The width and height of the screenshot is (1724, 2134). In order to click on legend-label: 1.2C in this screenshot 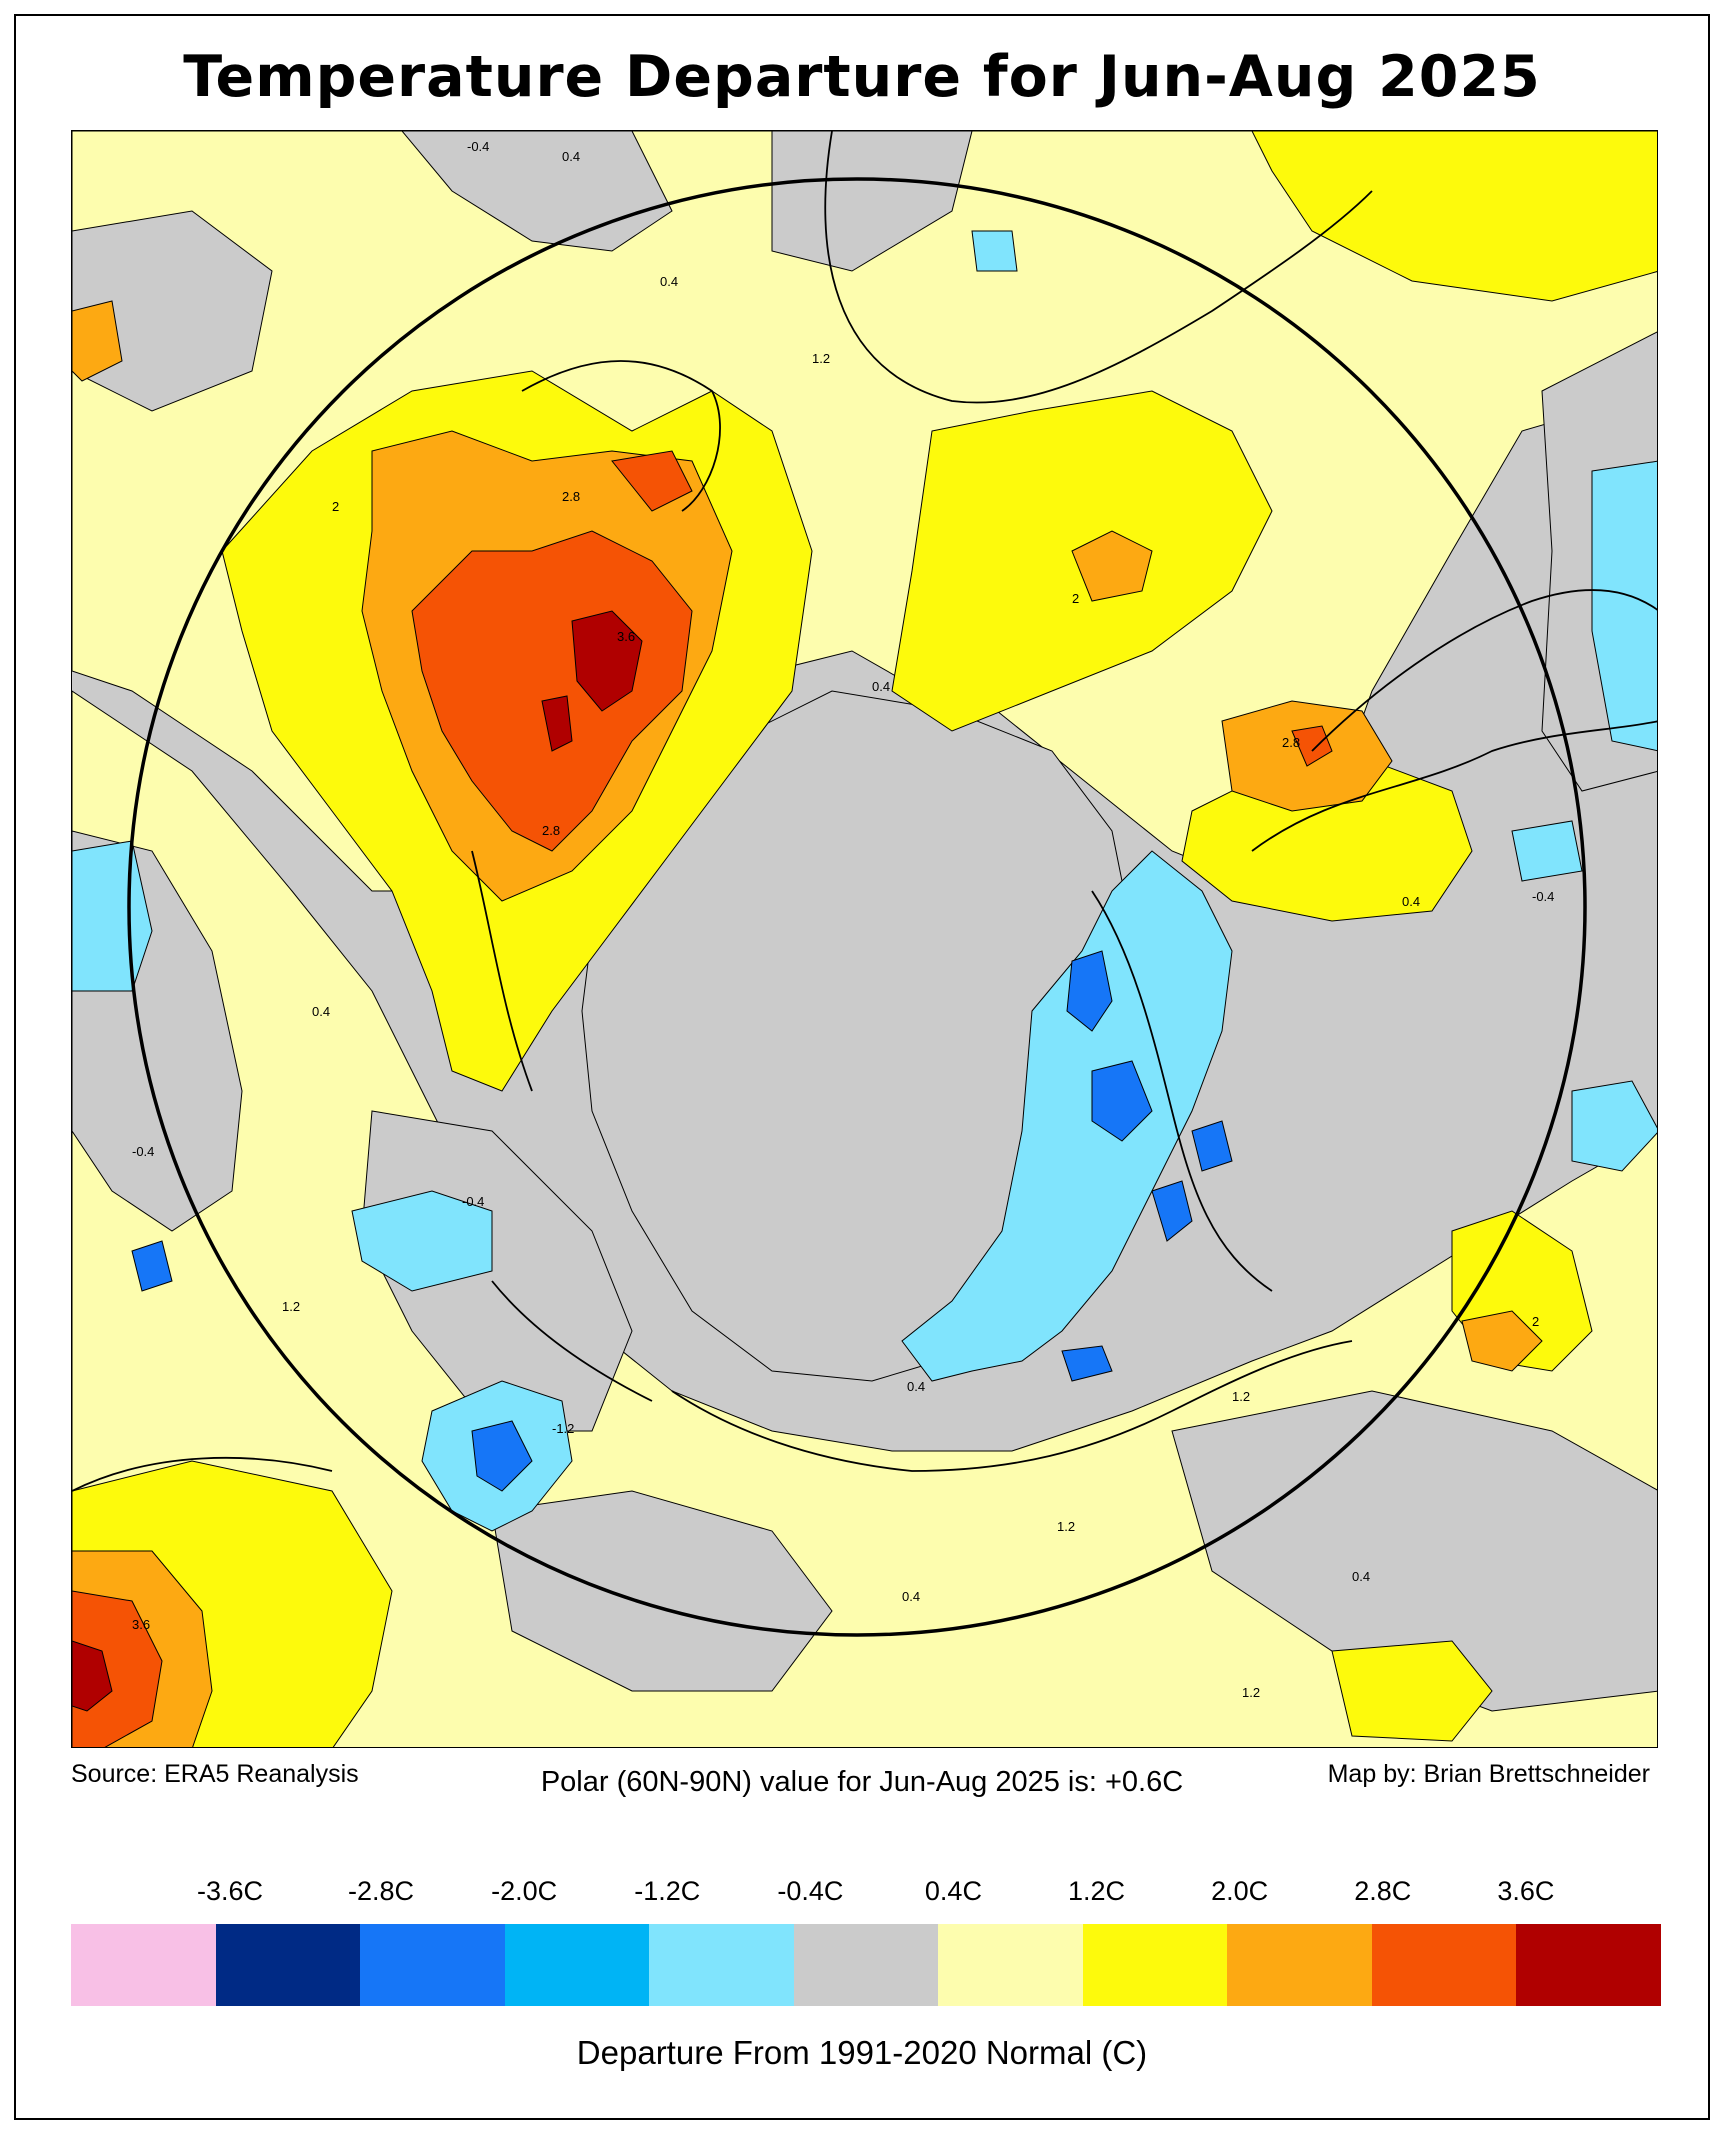, I will do `click(1097, 1891)`.